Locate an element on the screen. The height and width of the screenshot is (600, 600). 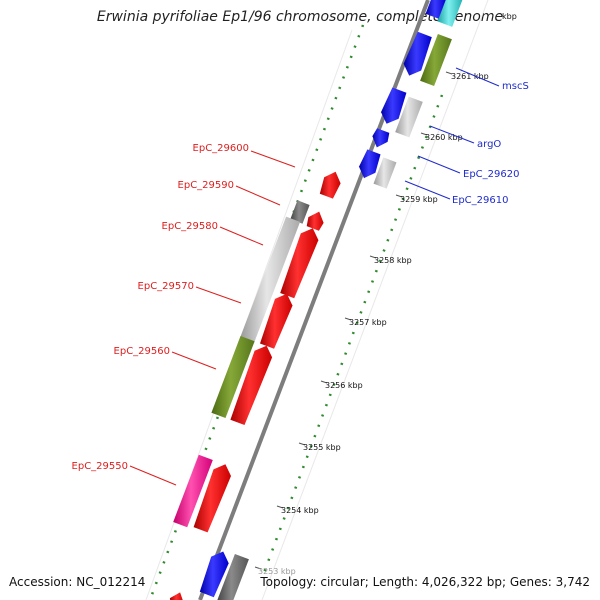
tick-label-partial-top: kbp is located at coordinates (509, 16).